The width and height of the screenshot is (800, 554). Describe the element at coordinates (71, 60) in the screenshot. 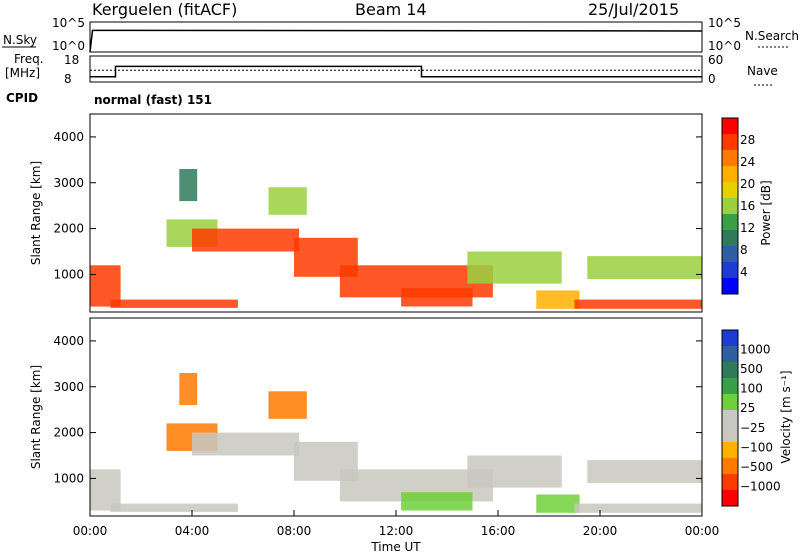

I see `freq-tick-top: 18` at that location.